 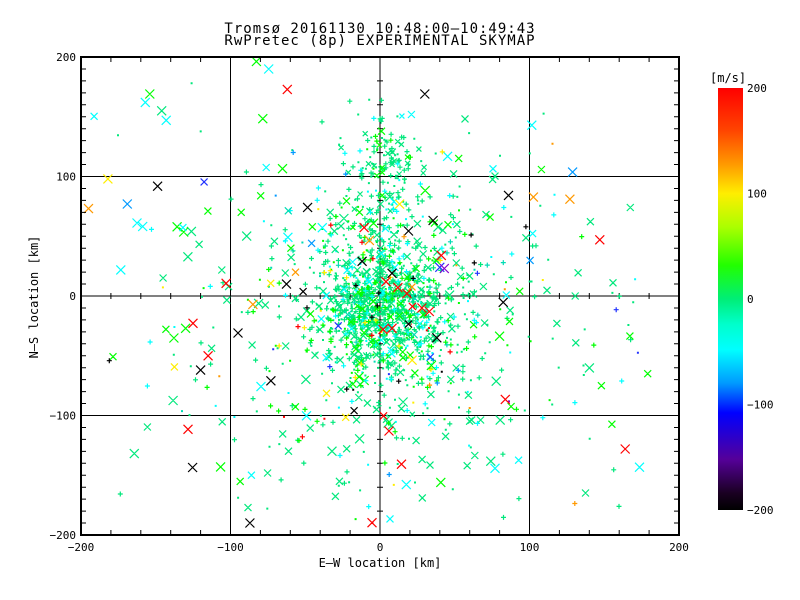 What do you see at coordinates (380, 41) in the screenshot?
I see `plot-title-line2: RwPretec (8p) EXPERIMENTAL SKYMAP` at bounding box center [380, 41].